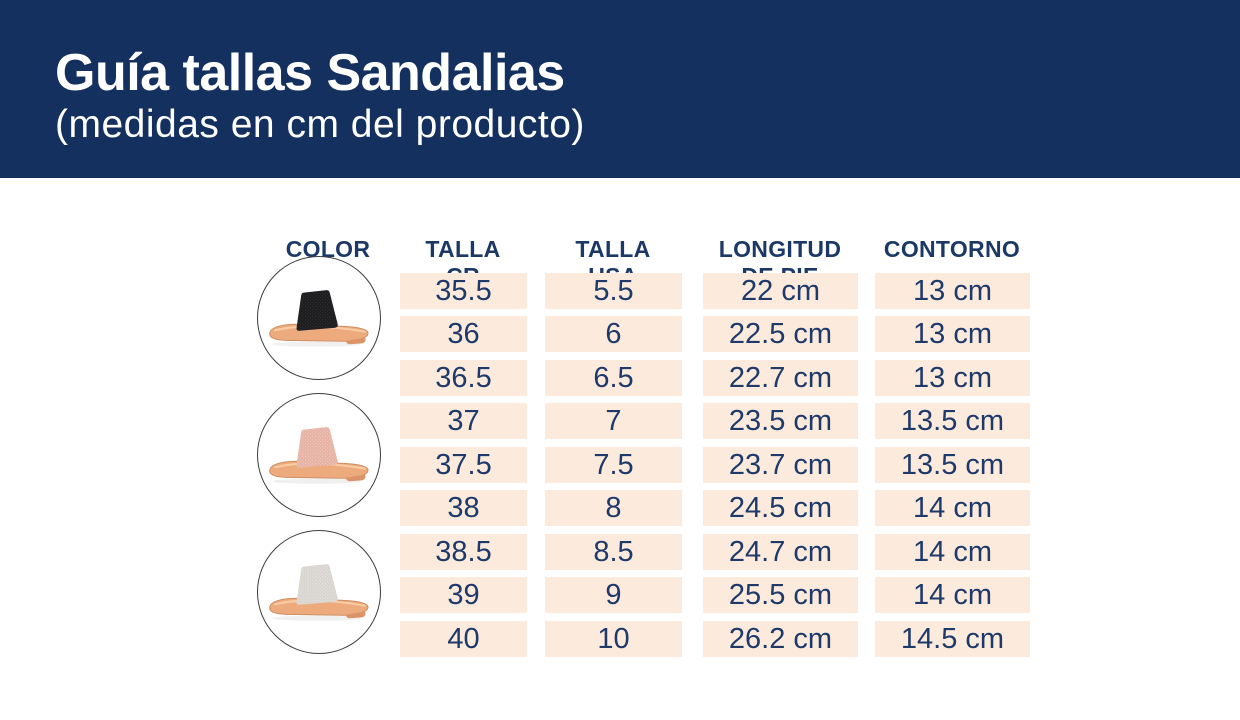 The image size is (1240, 720). I want to click on cell-talla-cr: 38, so click(463, 508).